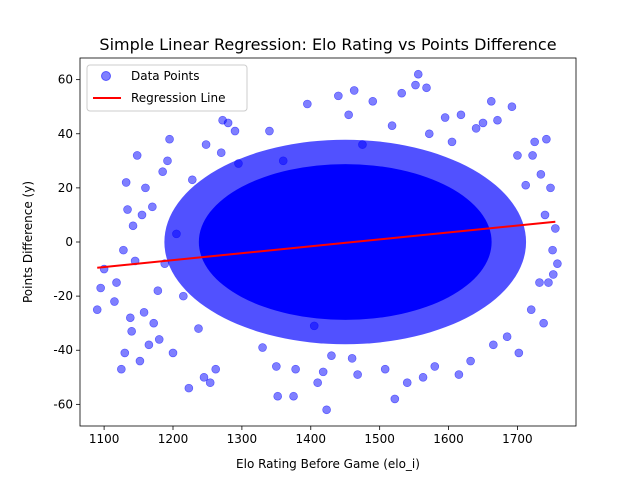  What do you see at coordinates (448, 439) in the screenshot?
I see `x-tick-label: 1600` at bounding box center [448, 439].